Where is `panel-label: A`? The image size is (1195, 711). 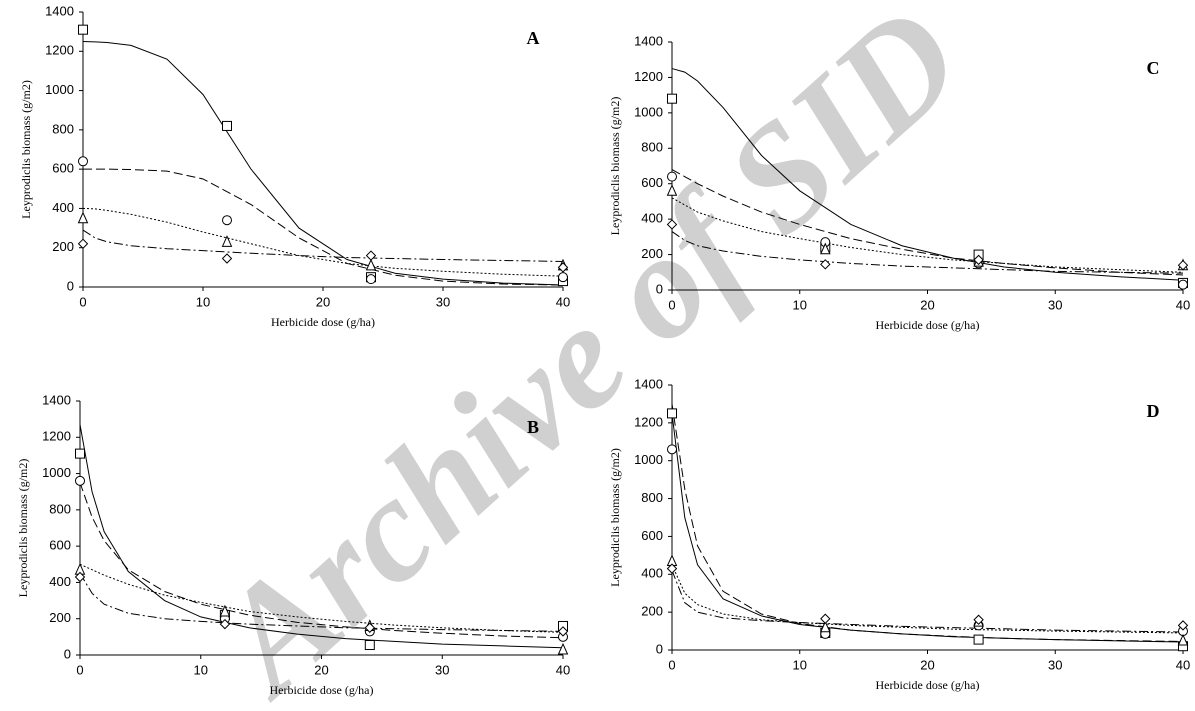 panel-label: A is located at coordinates (533, 38).